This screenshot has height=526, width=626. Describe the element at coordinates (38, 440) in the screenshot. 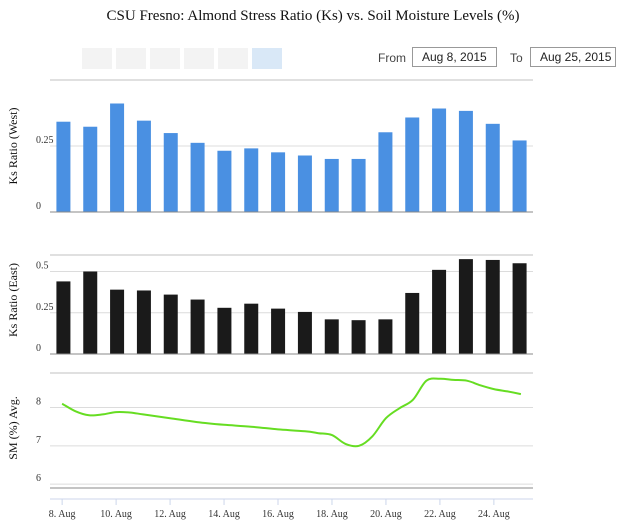

I see `moisture-y-tick-label: 7` at that location.